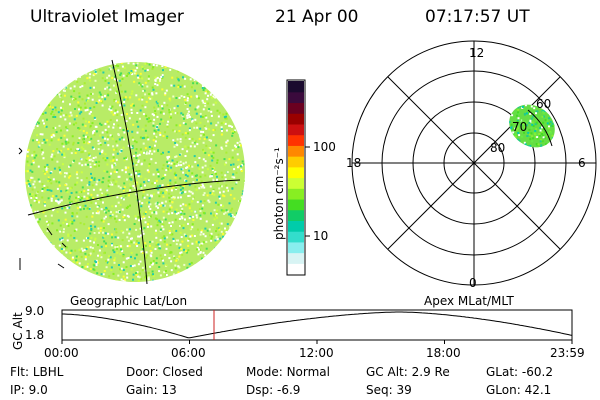  Describe the element at coordinates (582, 163) in the screenshot. I see `mlt-label-6: 6` at that location.